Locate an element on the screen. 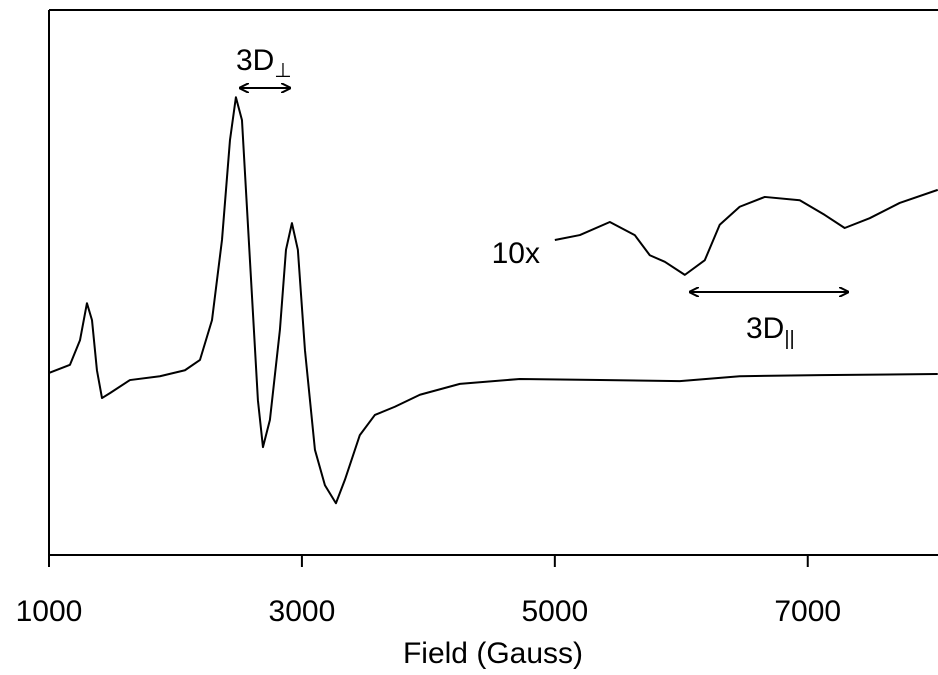 The width and height of the screenshot is (938, 675). spectrum-line is located at coordinates (746, 232).